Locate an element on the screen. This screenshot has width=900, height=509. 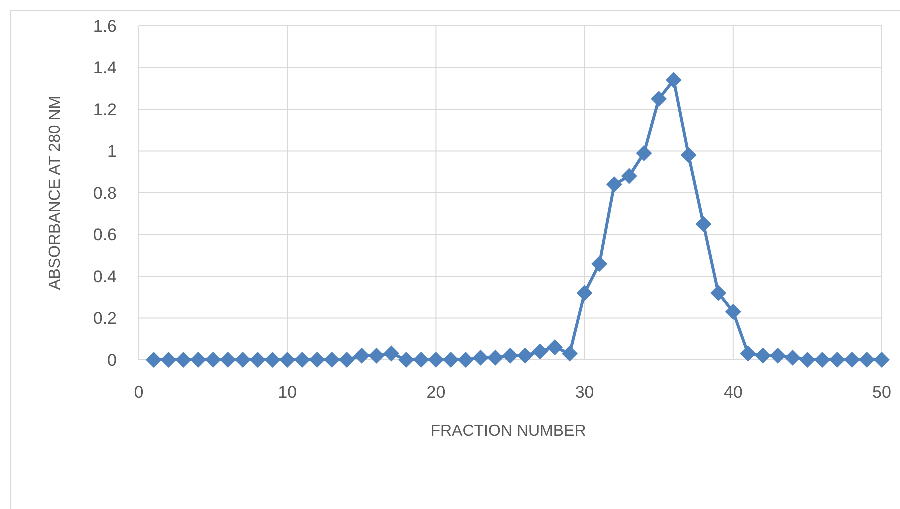
x-axis-title: FRACTION NUMBER is located at coordinates (508, 431).